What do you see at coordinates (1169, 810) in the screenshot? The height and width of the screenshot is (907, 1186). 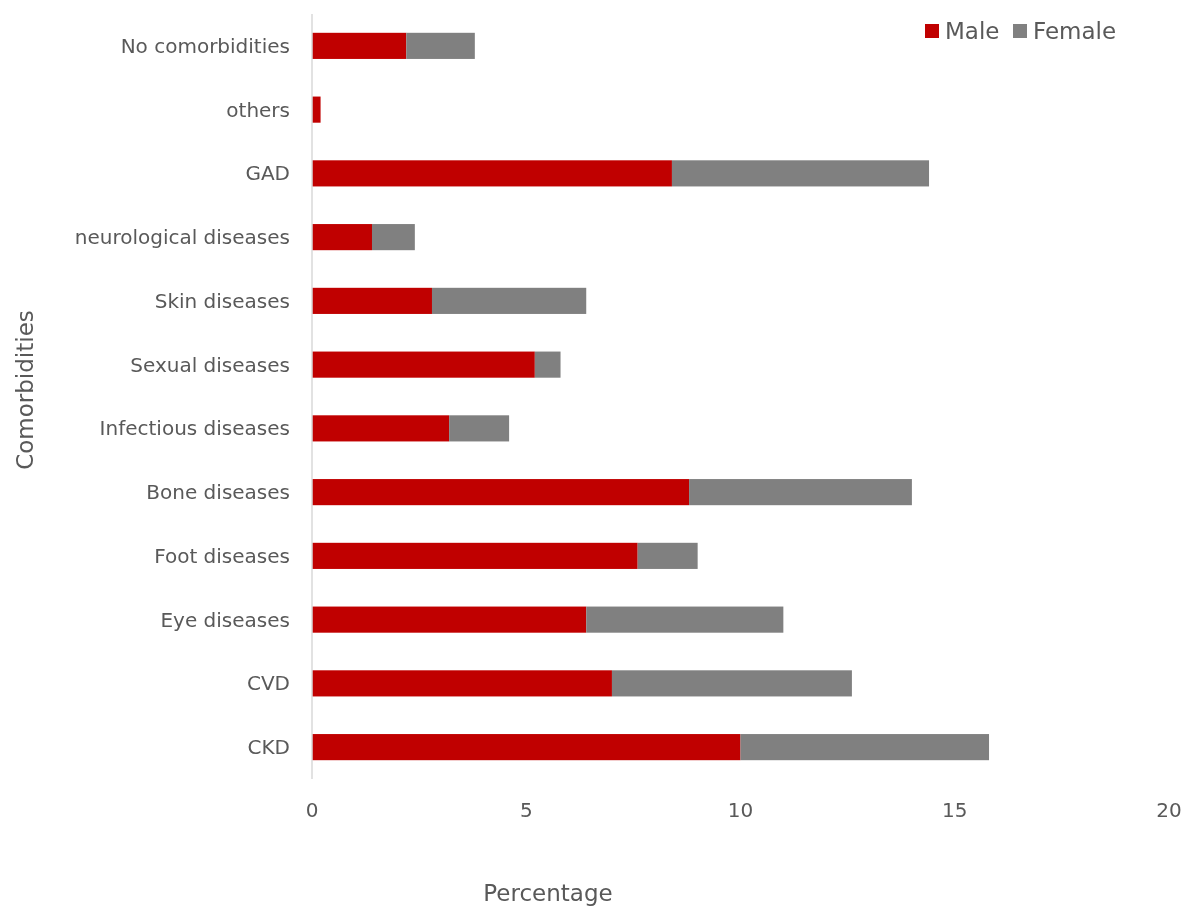 I see `x-tick-label: 20` at bounding box center [1169, 810].